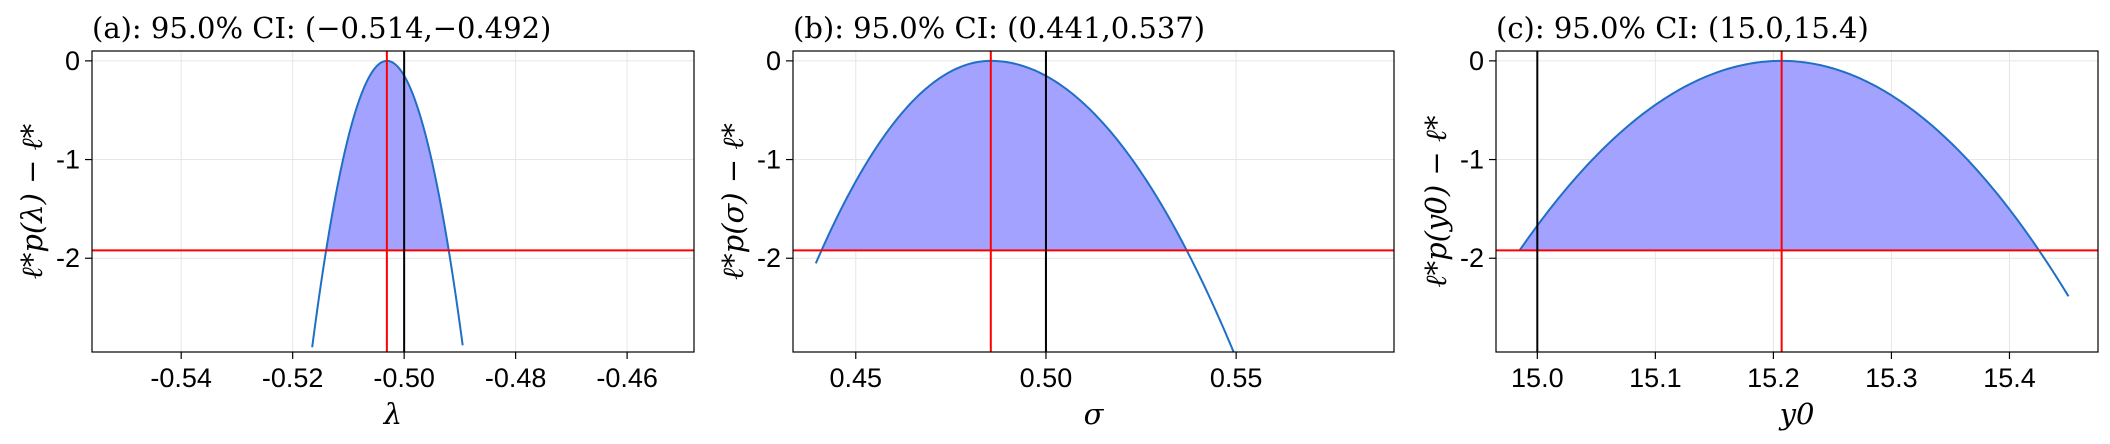 This screenshot has width=2110, height=444. What do you see at coordinates (1094, 414) in the screenshot?
I see `x-axis-label: σ` at bounding box center [1094, 414].